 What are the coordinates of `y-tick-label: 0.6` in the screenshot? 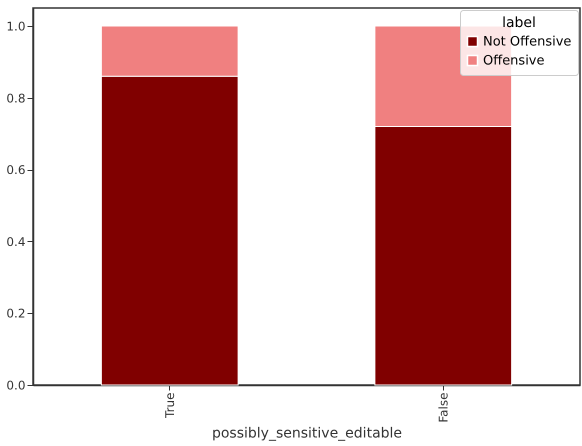 It's located at (16, 170).